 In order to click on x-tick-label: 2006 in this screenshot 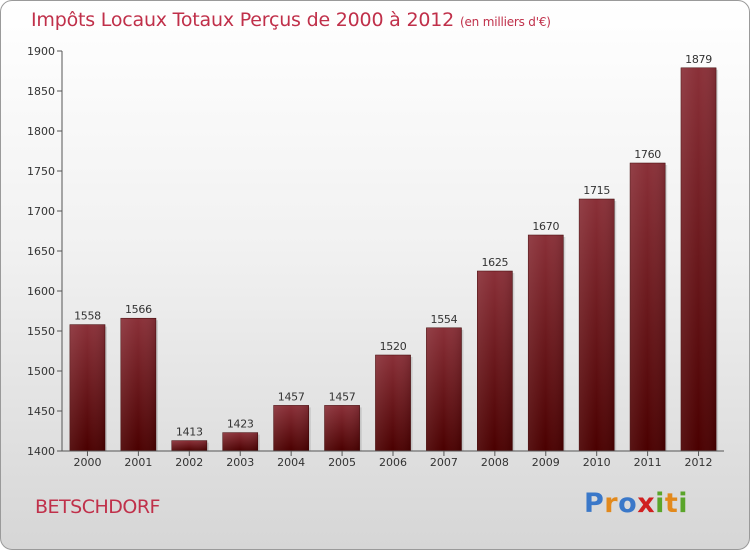, I will do `click(393, 462)`.